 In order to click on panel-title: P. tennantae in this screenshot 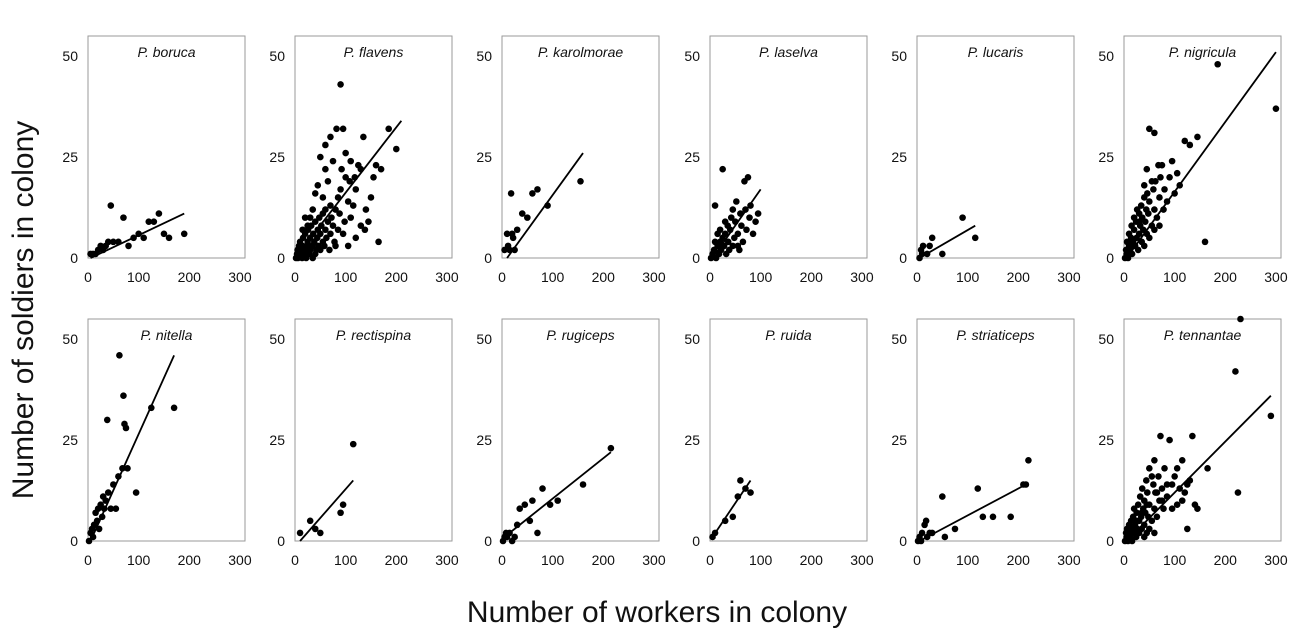, I will do `click(1203, 335)`.